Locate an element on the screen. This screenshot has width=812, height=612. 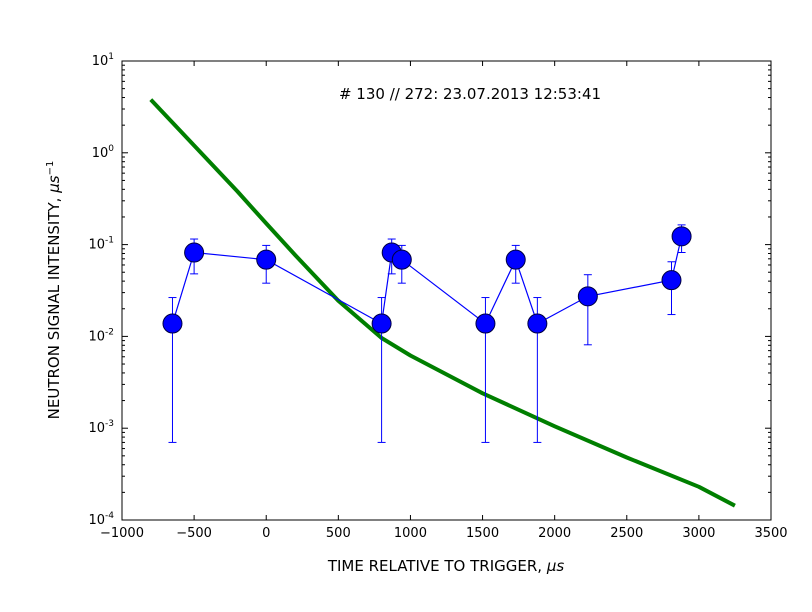
x-axis-label-text: TIME RELATIVE TO TRIGGER, is located at coordinates (437, 566).